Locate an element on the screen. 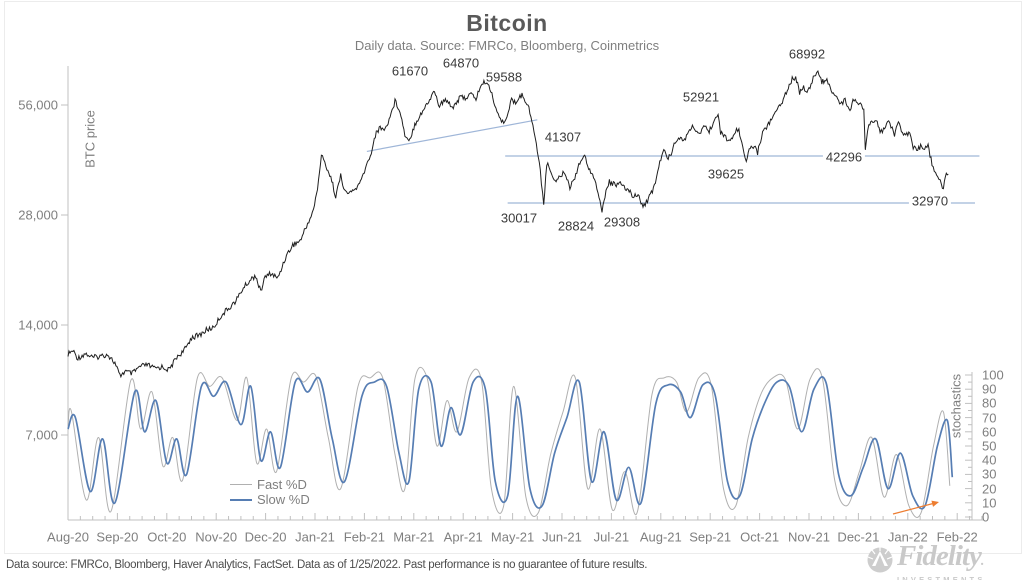 This screenshot has height=580, width=1024. legend-label-slow: Slow %D is located at coordinates (283, 499).